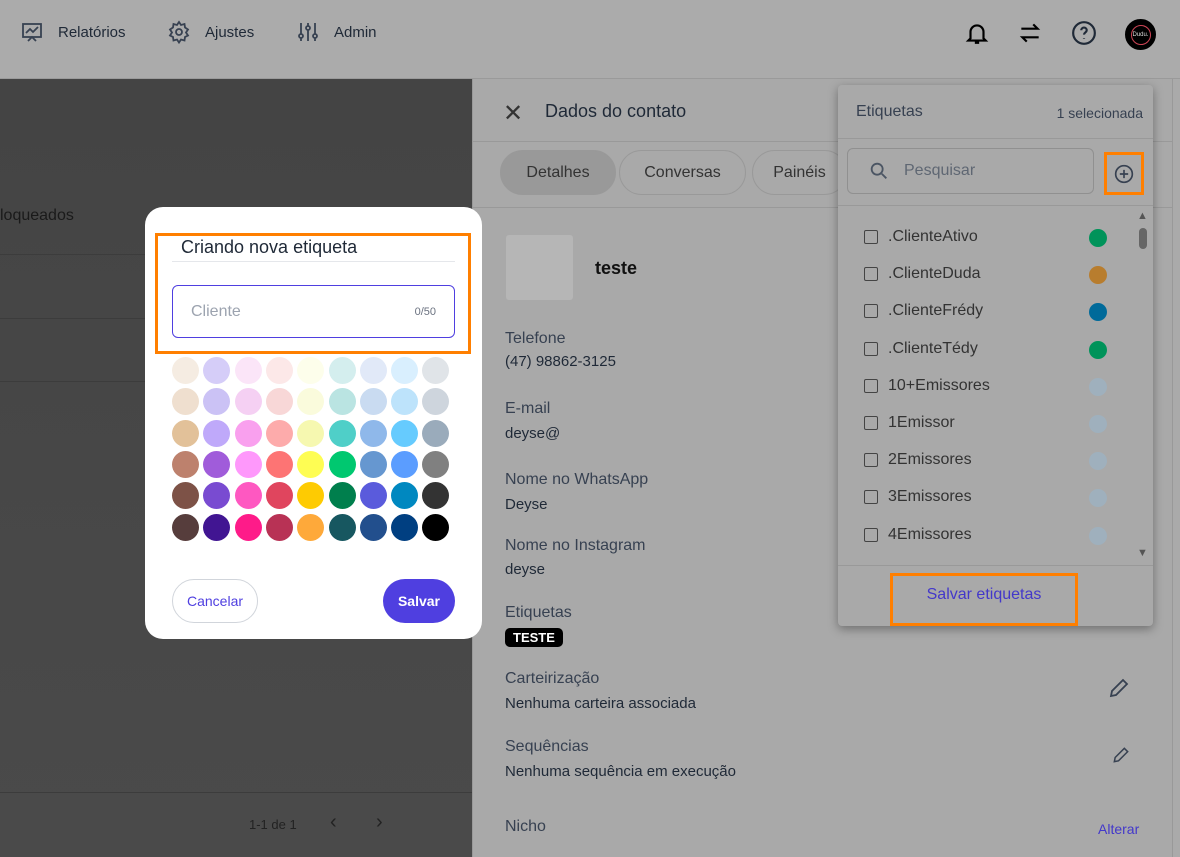 The width and height of the screenshot is (1180, 857). What do you see at coordinates (922, 274) in the screenshot?
I see `tag-list-item: .ClienteDuda` at bounding box center [922, 274].